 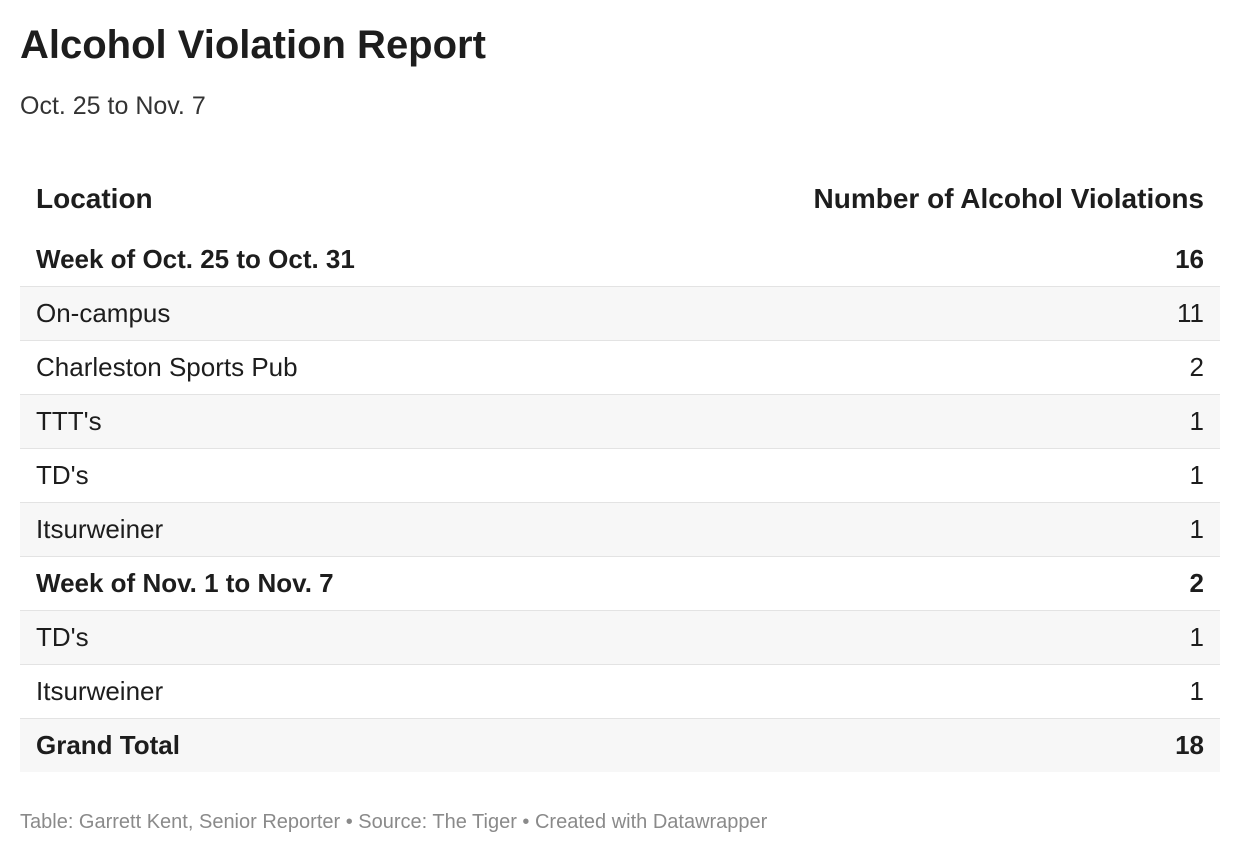 I want to click on column-header: Number of Alcohol Violations, so click(x=1008, y=198).